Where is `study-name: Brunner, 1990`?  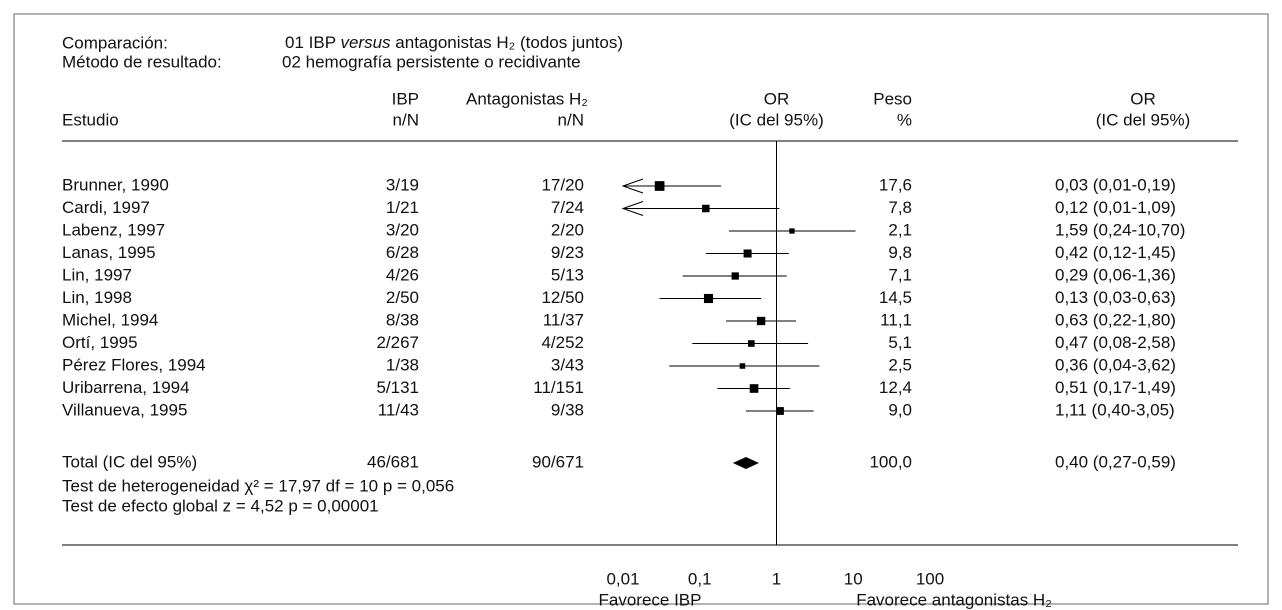
study-name: Brunner, 1990 is located at coordinates (115, 184).